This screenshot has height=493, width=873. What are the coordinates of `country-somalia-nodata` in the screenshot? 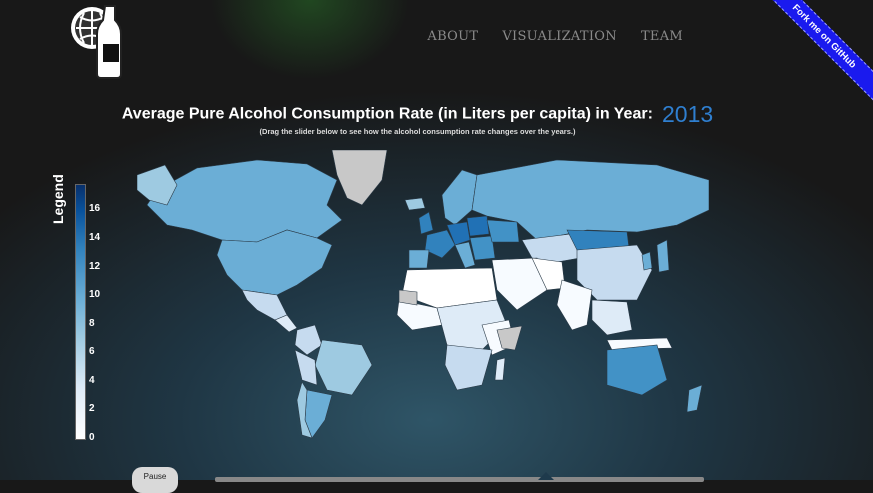 It's located at (509, 338).